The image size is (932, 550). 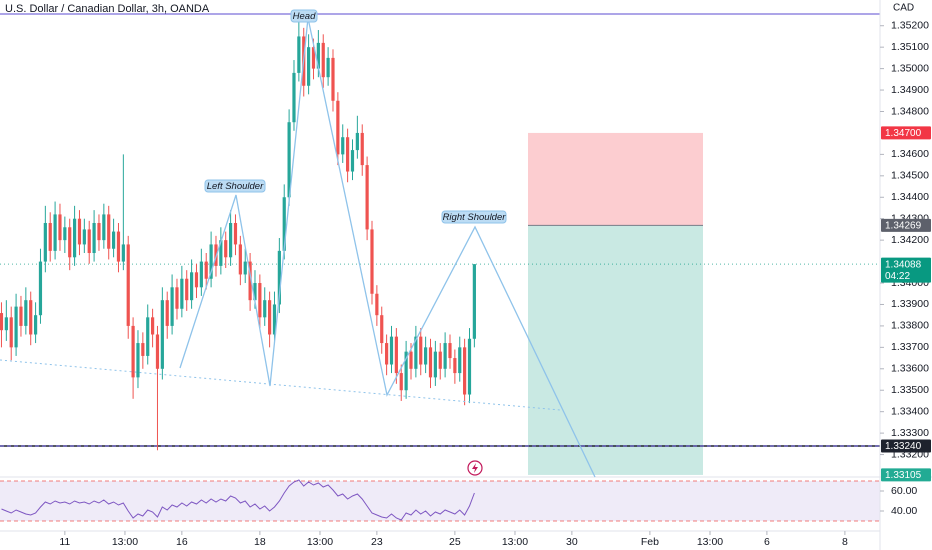 I want to click on y-tick-label: 1.33400, so click(x=910, y=411).